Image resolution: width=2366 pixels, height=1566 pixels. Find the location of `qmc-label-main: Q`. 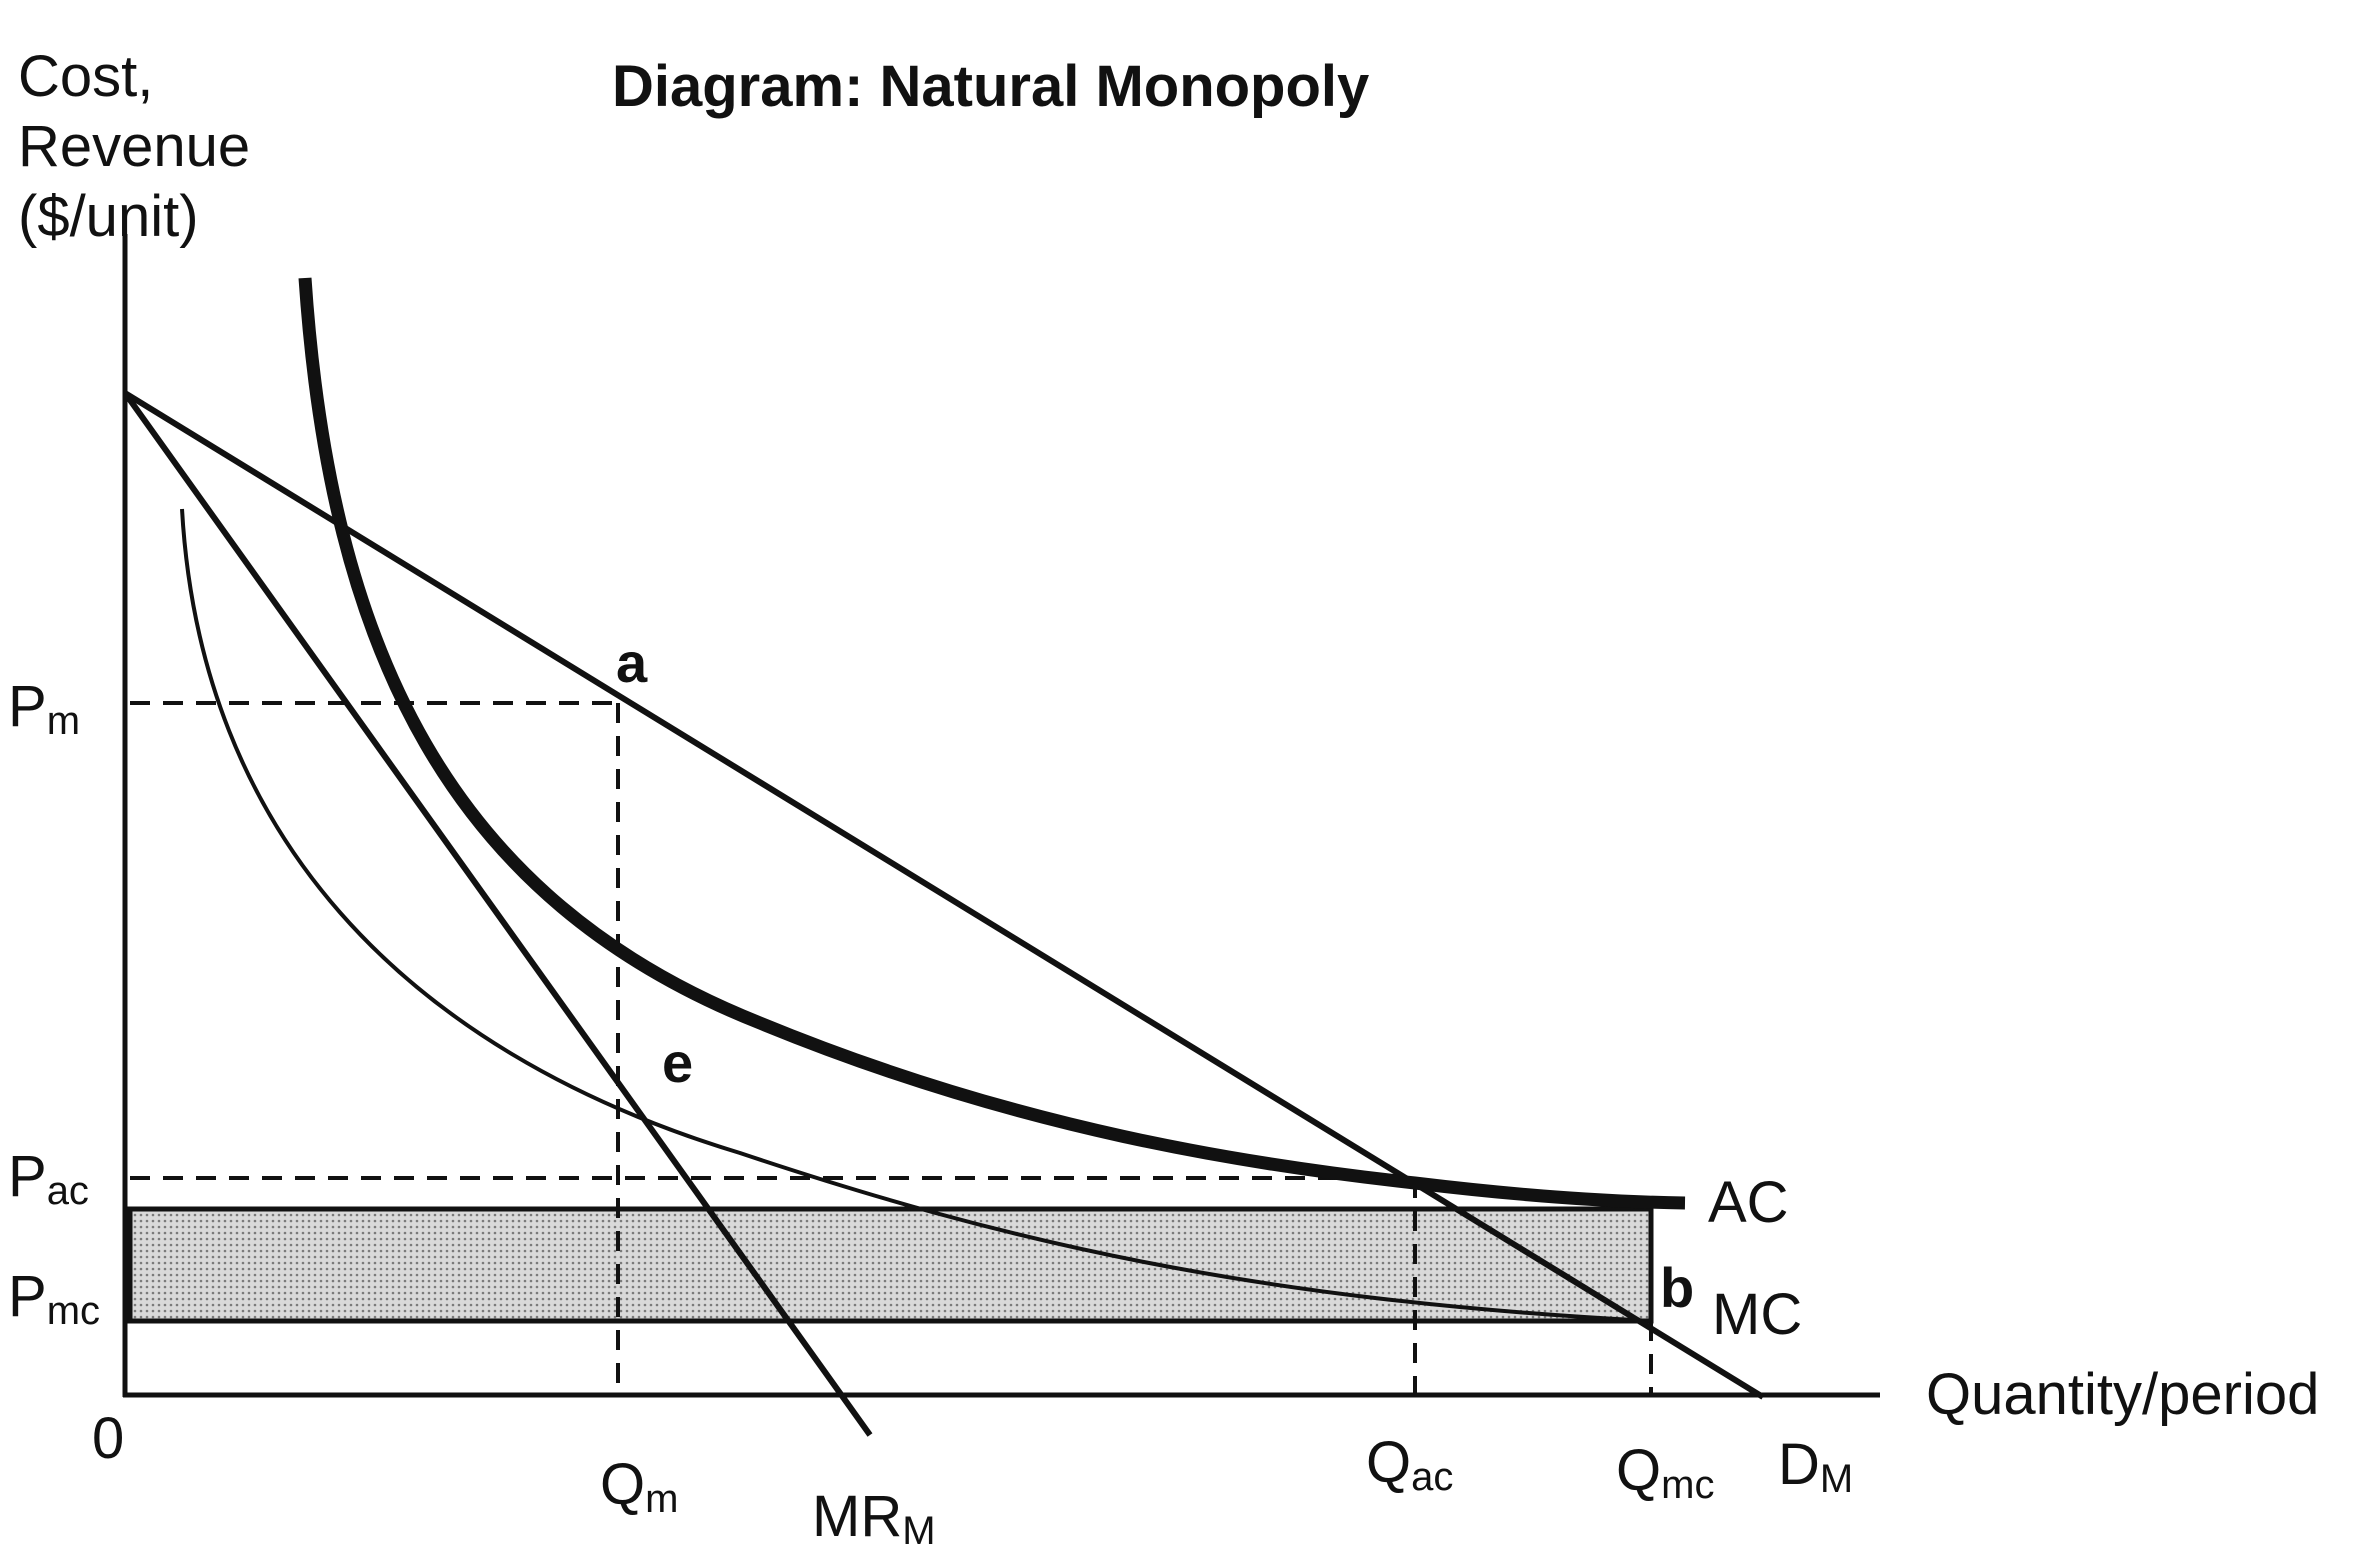

qmc-label-main: Q is located at coordinates (1638, 1470).